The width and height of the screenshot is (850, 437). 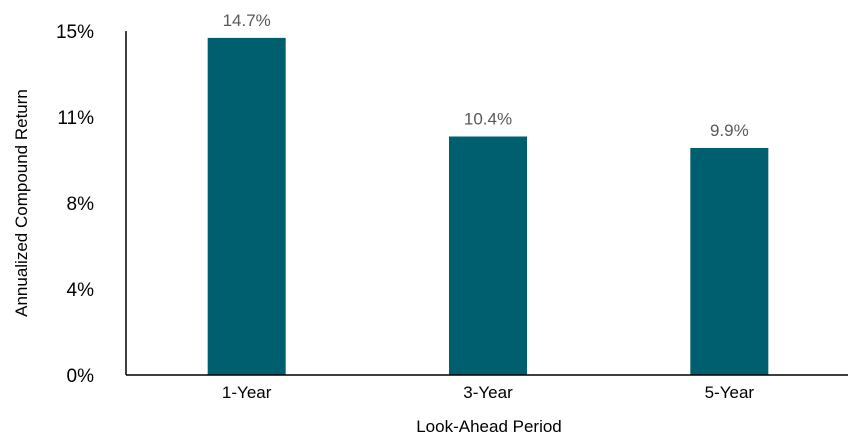 I want to click on y-tick-label: 11%, so click(x=75, y=118).